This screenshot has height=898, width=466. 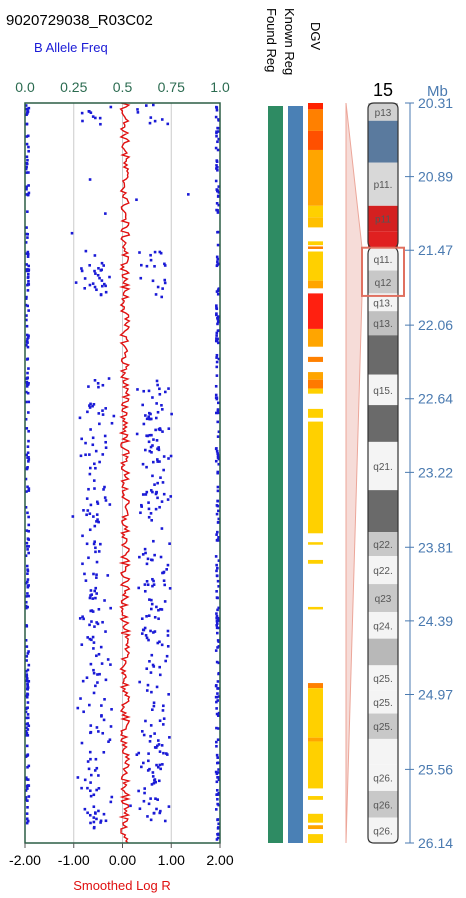 What do you see at coordinates (25, 87) in the screenshot?
I see `top-tick-label: 0.0` at bounding box center [25, 87].